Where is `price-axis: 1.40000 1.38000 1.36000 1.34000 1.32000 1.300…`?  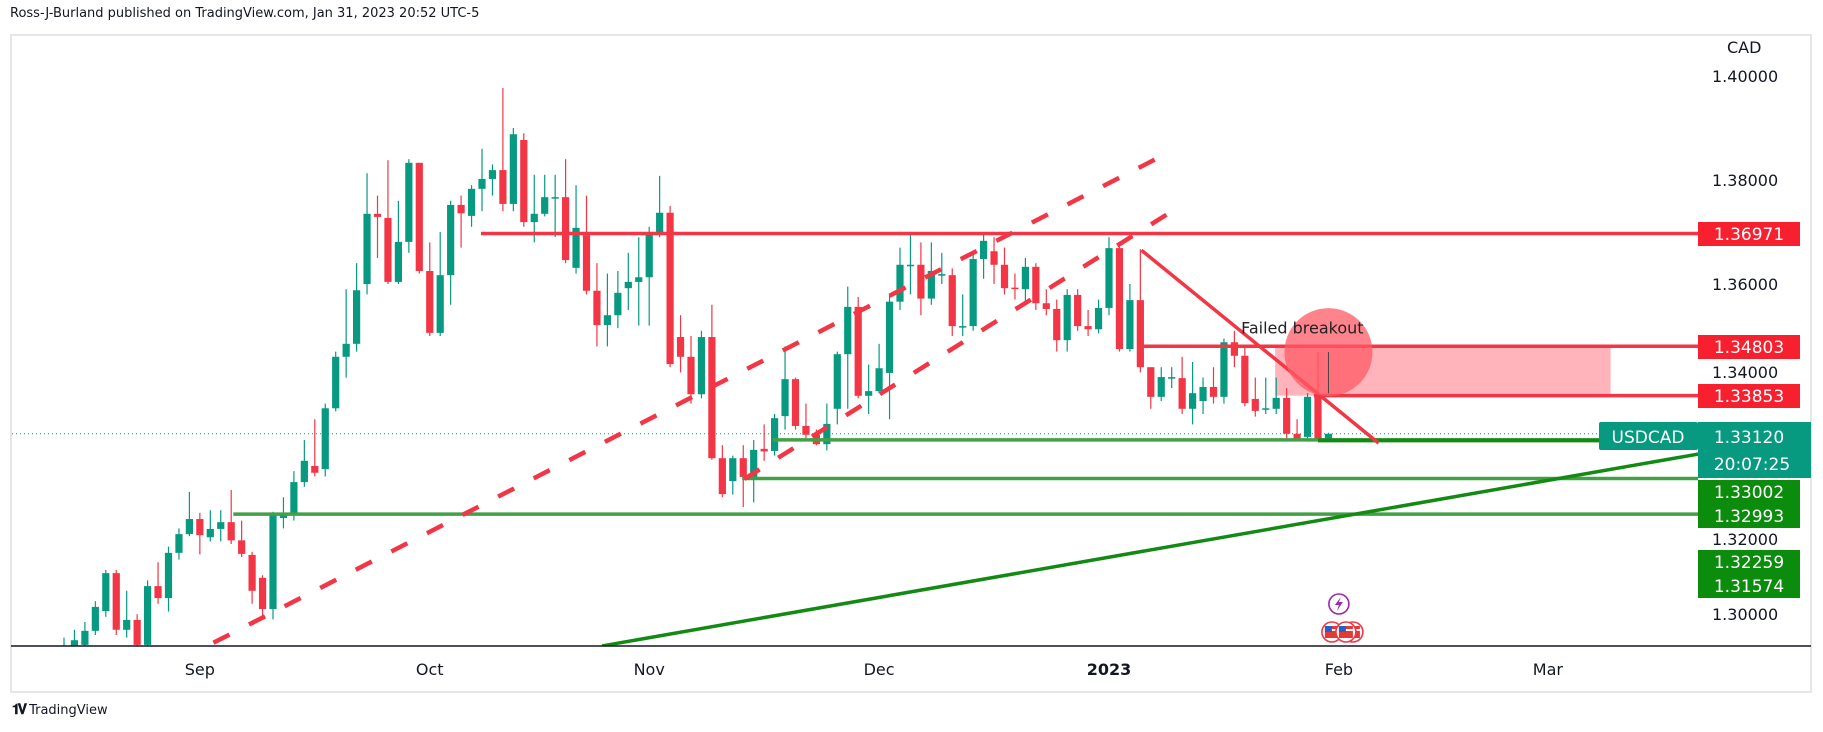
price-axis: 1.40000 1.38000 1.36000 1.34000 1.32000 1.300… is located at coordinates (1745, 345).